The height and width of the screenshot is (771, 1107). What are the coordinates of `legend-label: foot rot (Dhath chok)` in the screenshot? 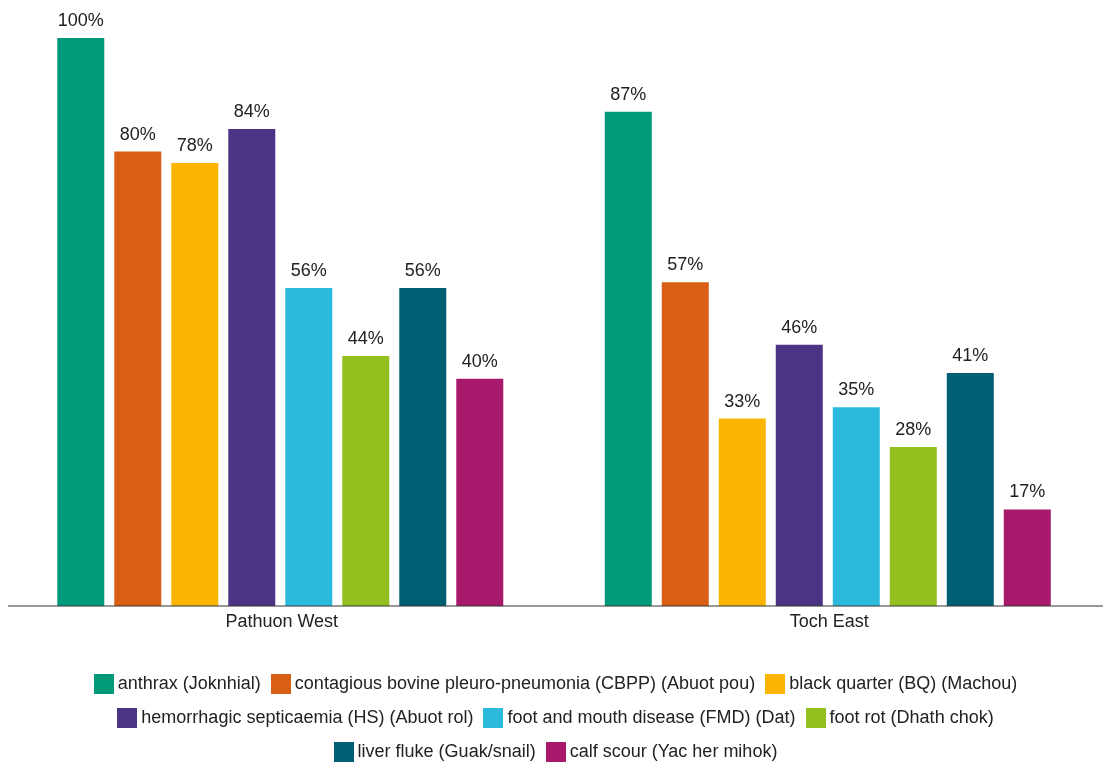 It's located at (911, 717).